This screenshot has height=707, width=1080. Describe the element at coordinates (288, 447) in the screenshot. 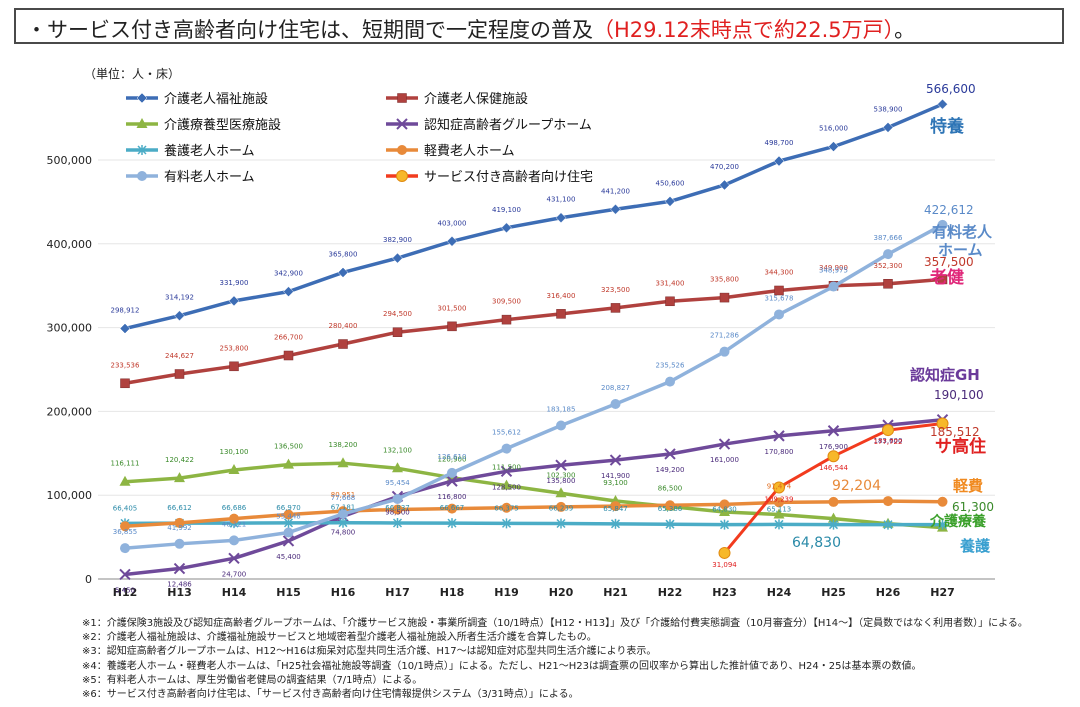

I see `data-label: 136,500` at that location.